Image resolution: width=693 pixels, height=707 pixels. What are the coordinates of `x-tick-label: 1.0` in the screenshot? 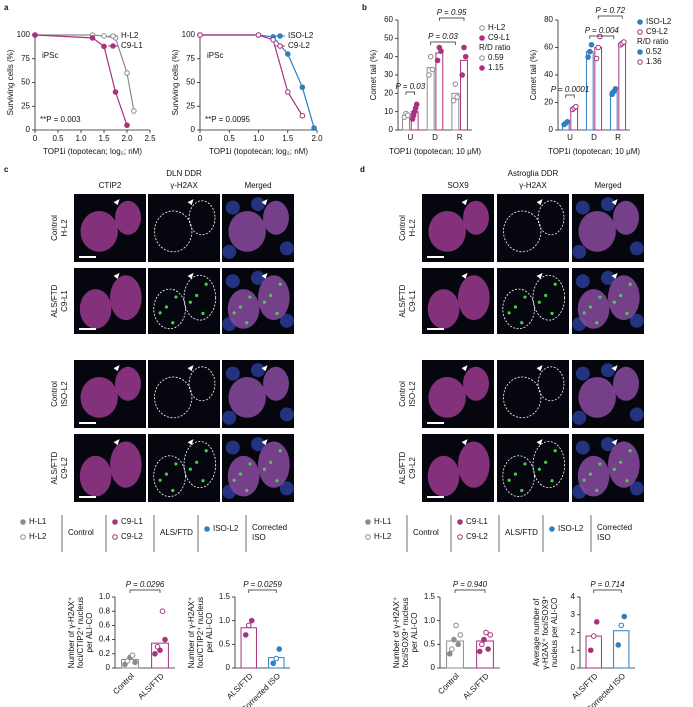 It's located at (81, 138).